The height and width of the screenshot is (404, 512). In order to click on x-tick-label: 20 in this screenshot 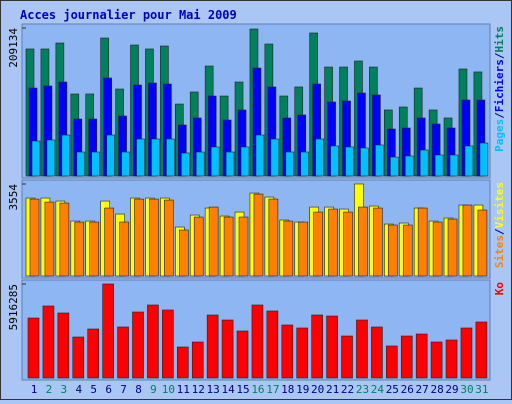, I will do `click(317, 389)`.